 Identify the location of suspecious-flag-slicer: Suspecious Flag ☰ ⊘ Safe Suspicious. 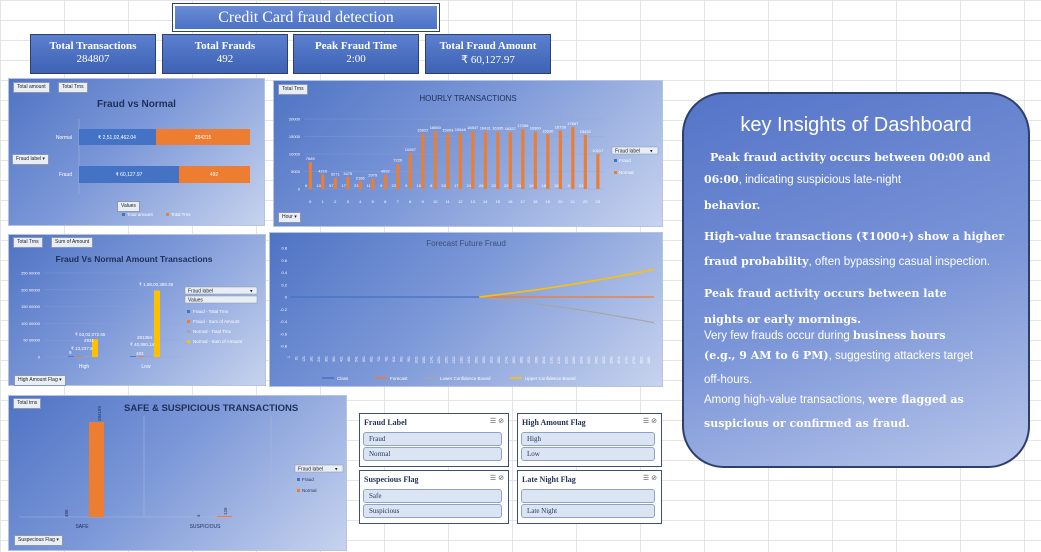
(434, 497).